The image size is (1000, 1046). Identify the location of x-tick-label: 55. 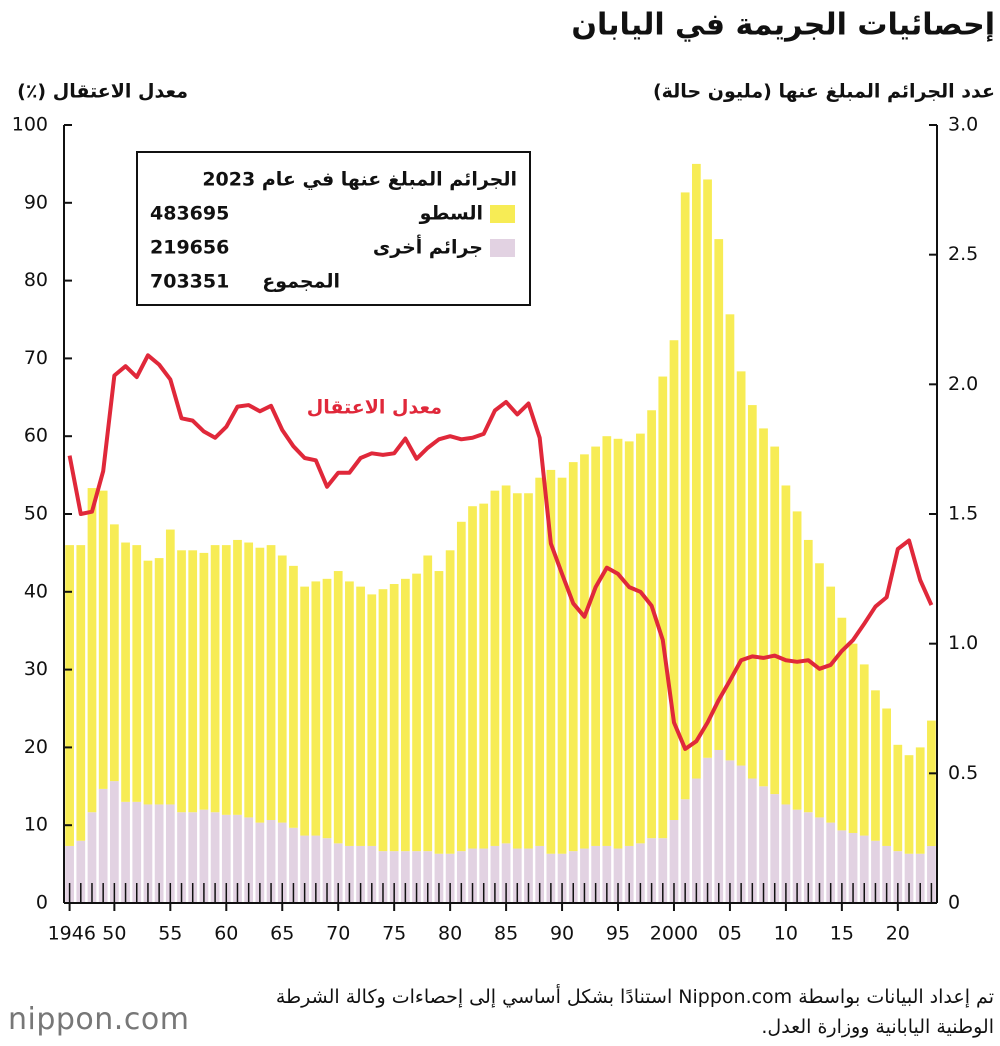
(170, 934).